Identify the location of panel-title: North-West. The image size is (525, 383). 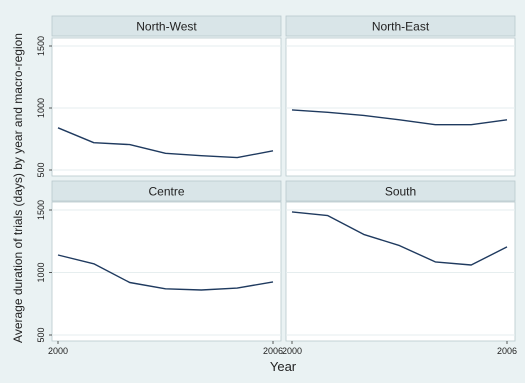
(166, 27).